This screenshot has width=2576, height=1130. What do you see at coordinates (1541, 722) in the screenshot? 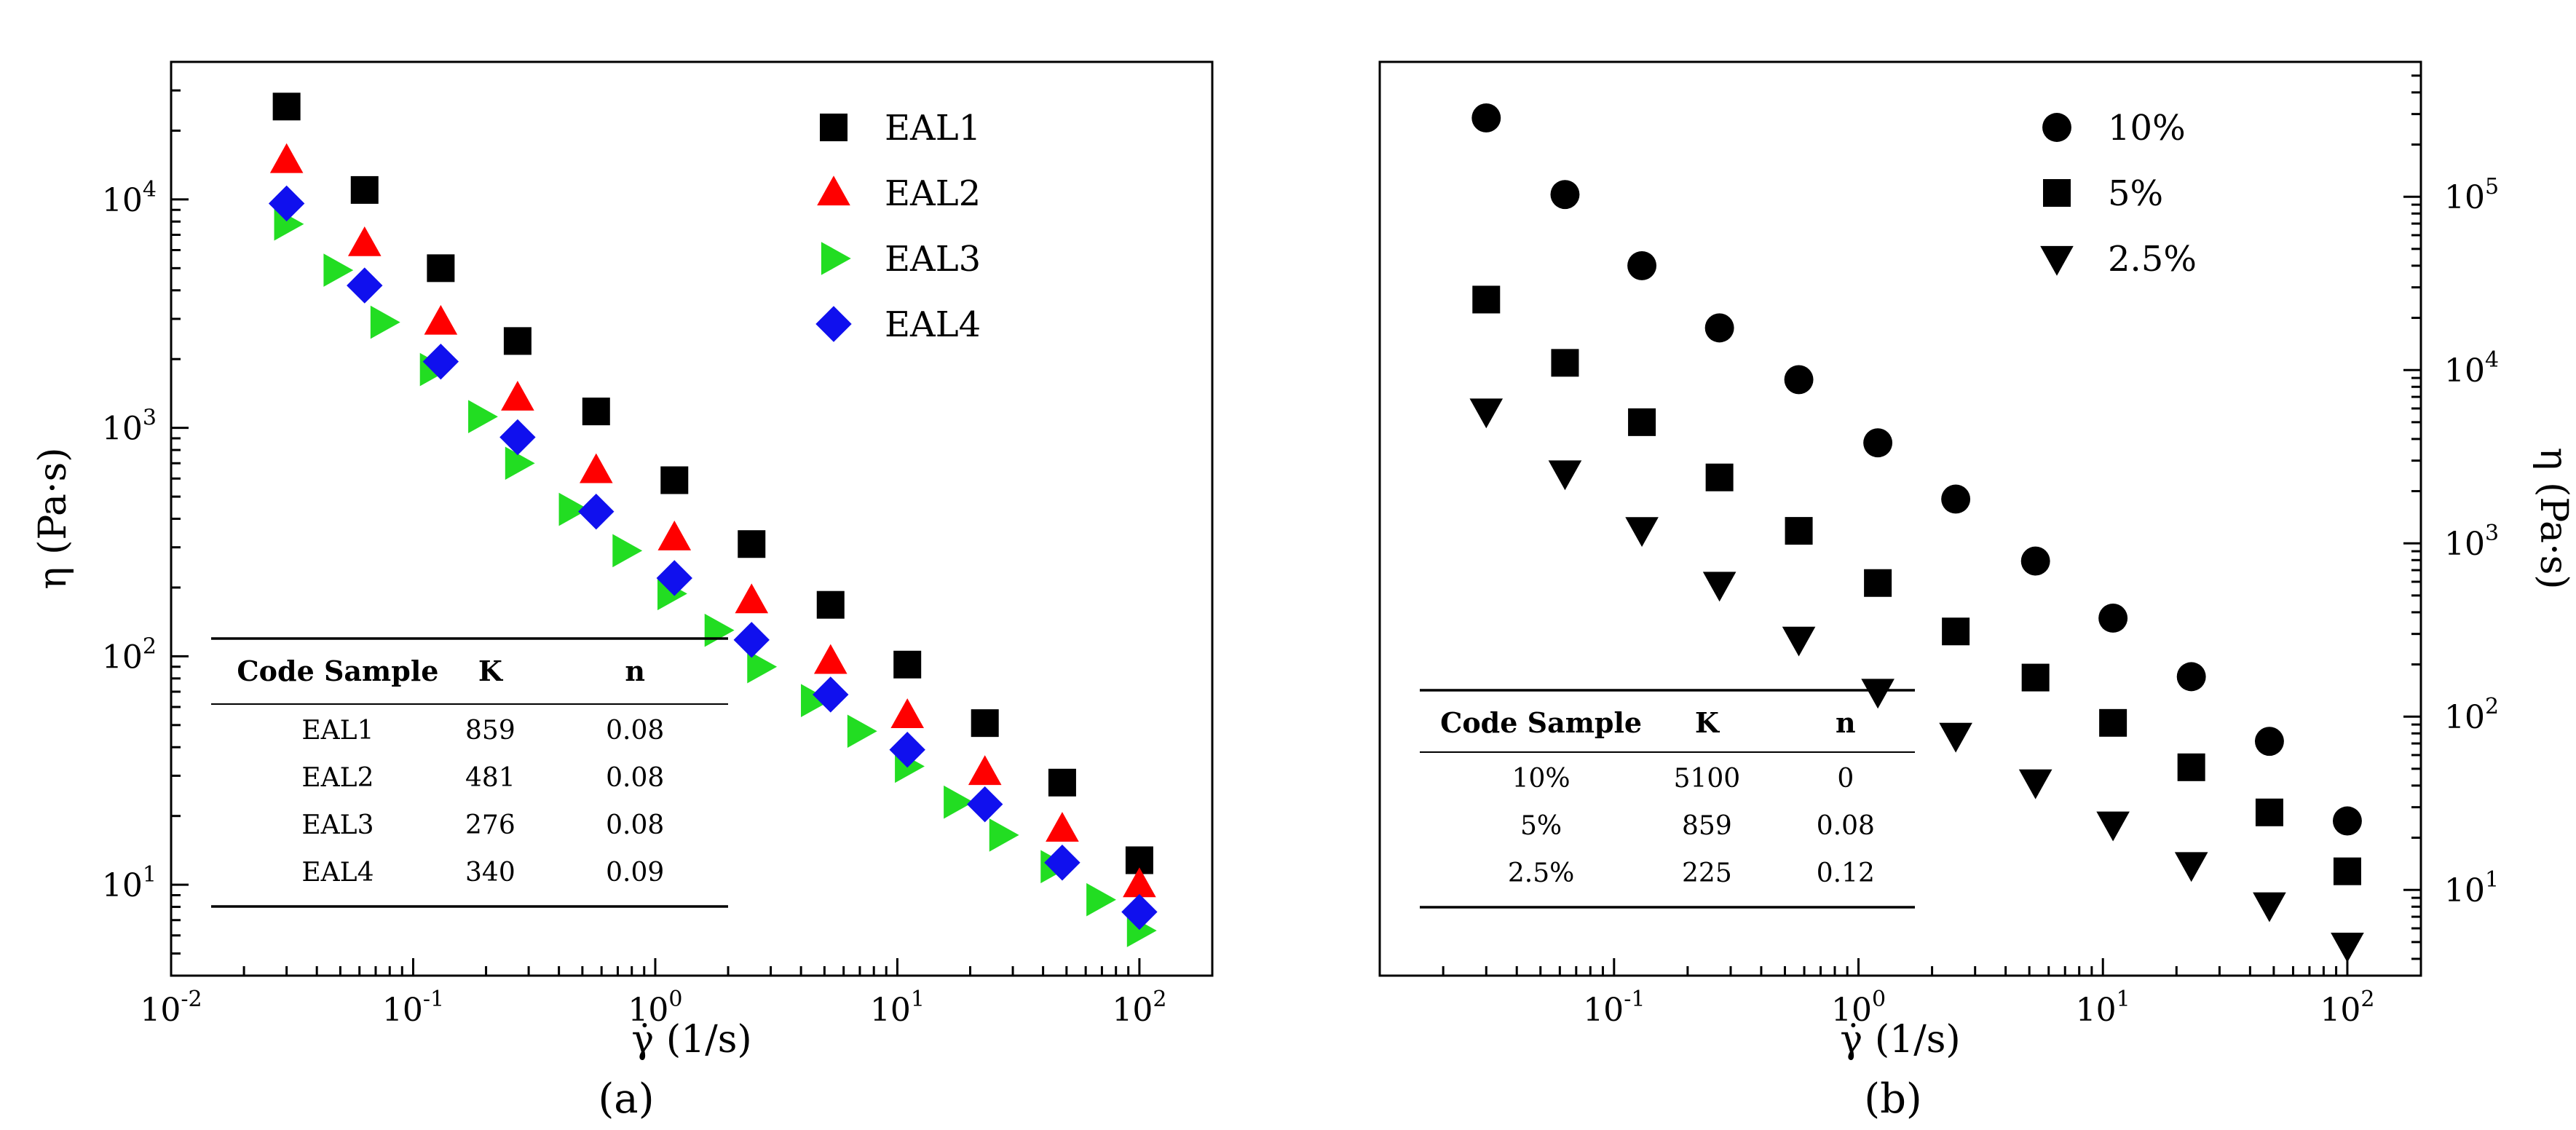
I see `table-header-cell: Code Sample` at bounding box center [1541, 722].